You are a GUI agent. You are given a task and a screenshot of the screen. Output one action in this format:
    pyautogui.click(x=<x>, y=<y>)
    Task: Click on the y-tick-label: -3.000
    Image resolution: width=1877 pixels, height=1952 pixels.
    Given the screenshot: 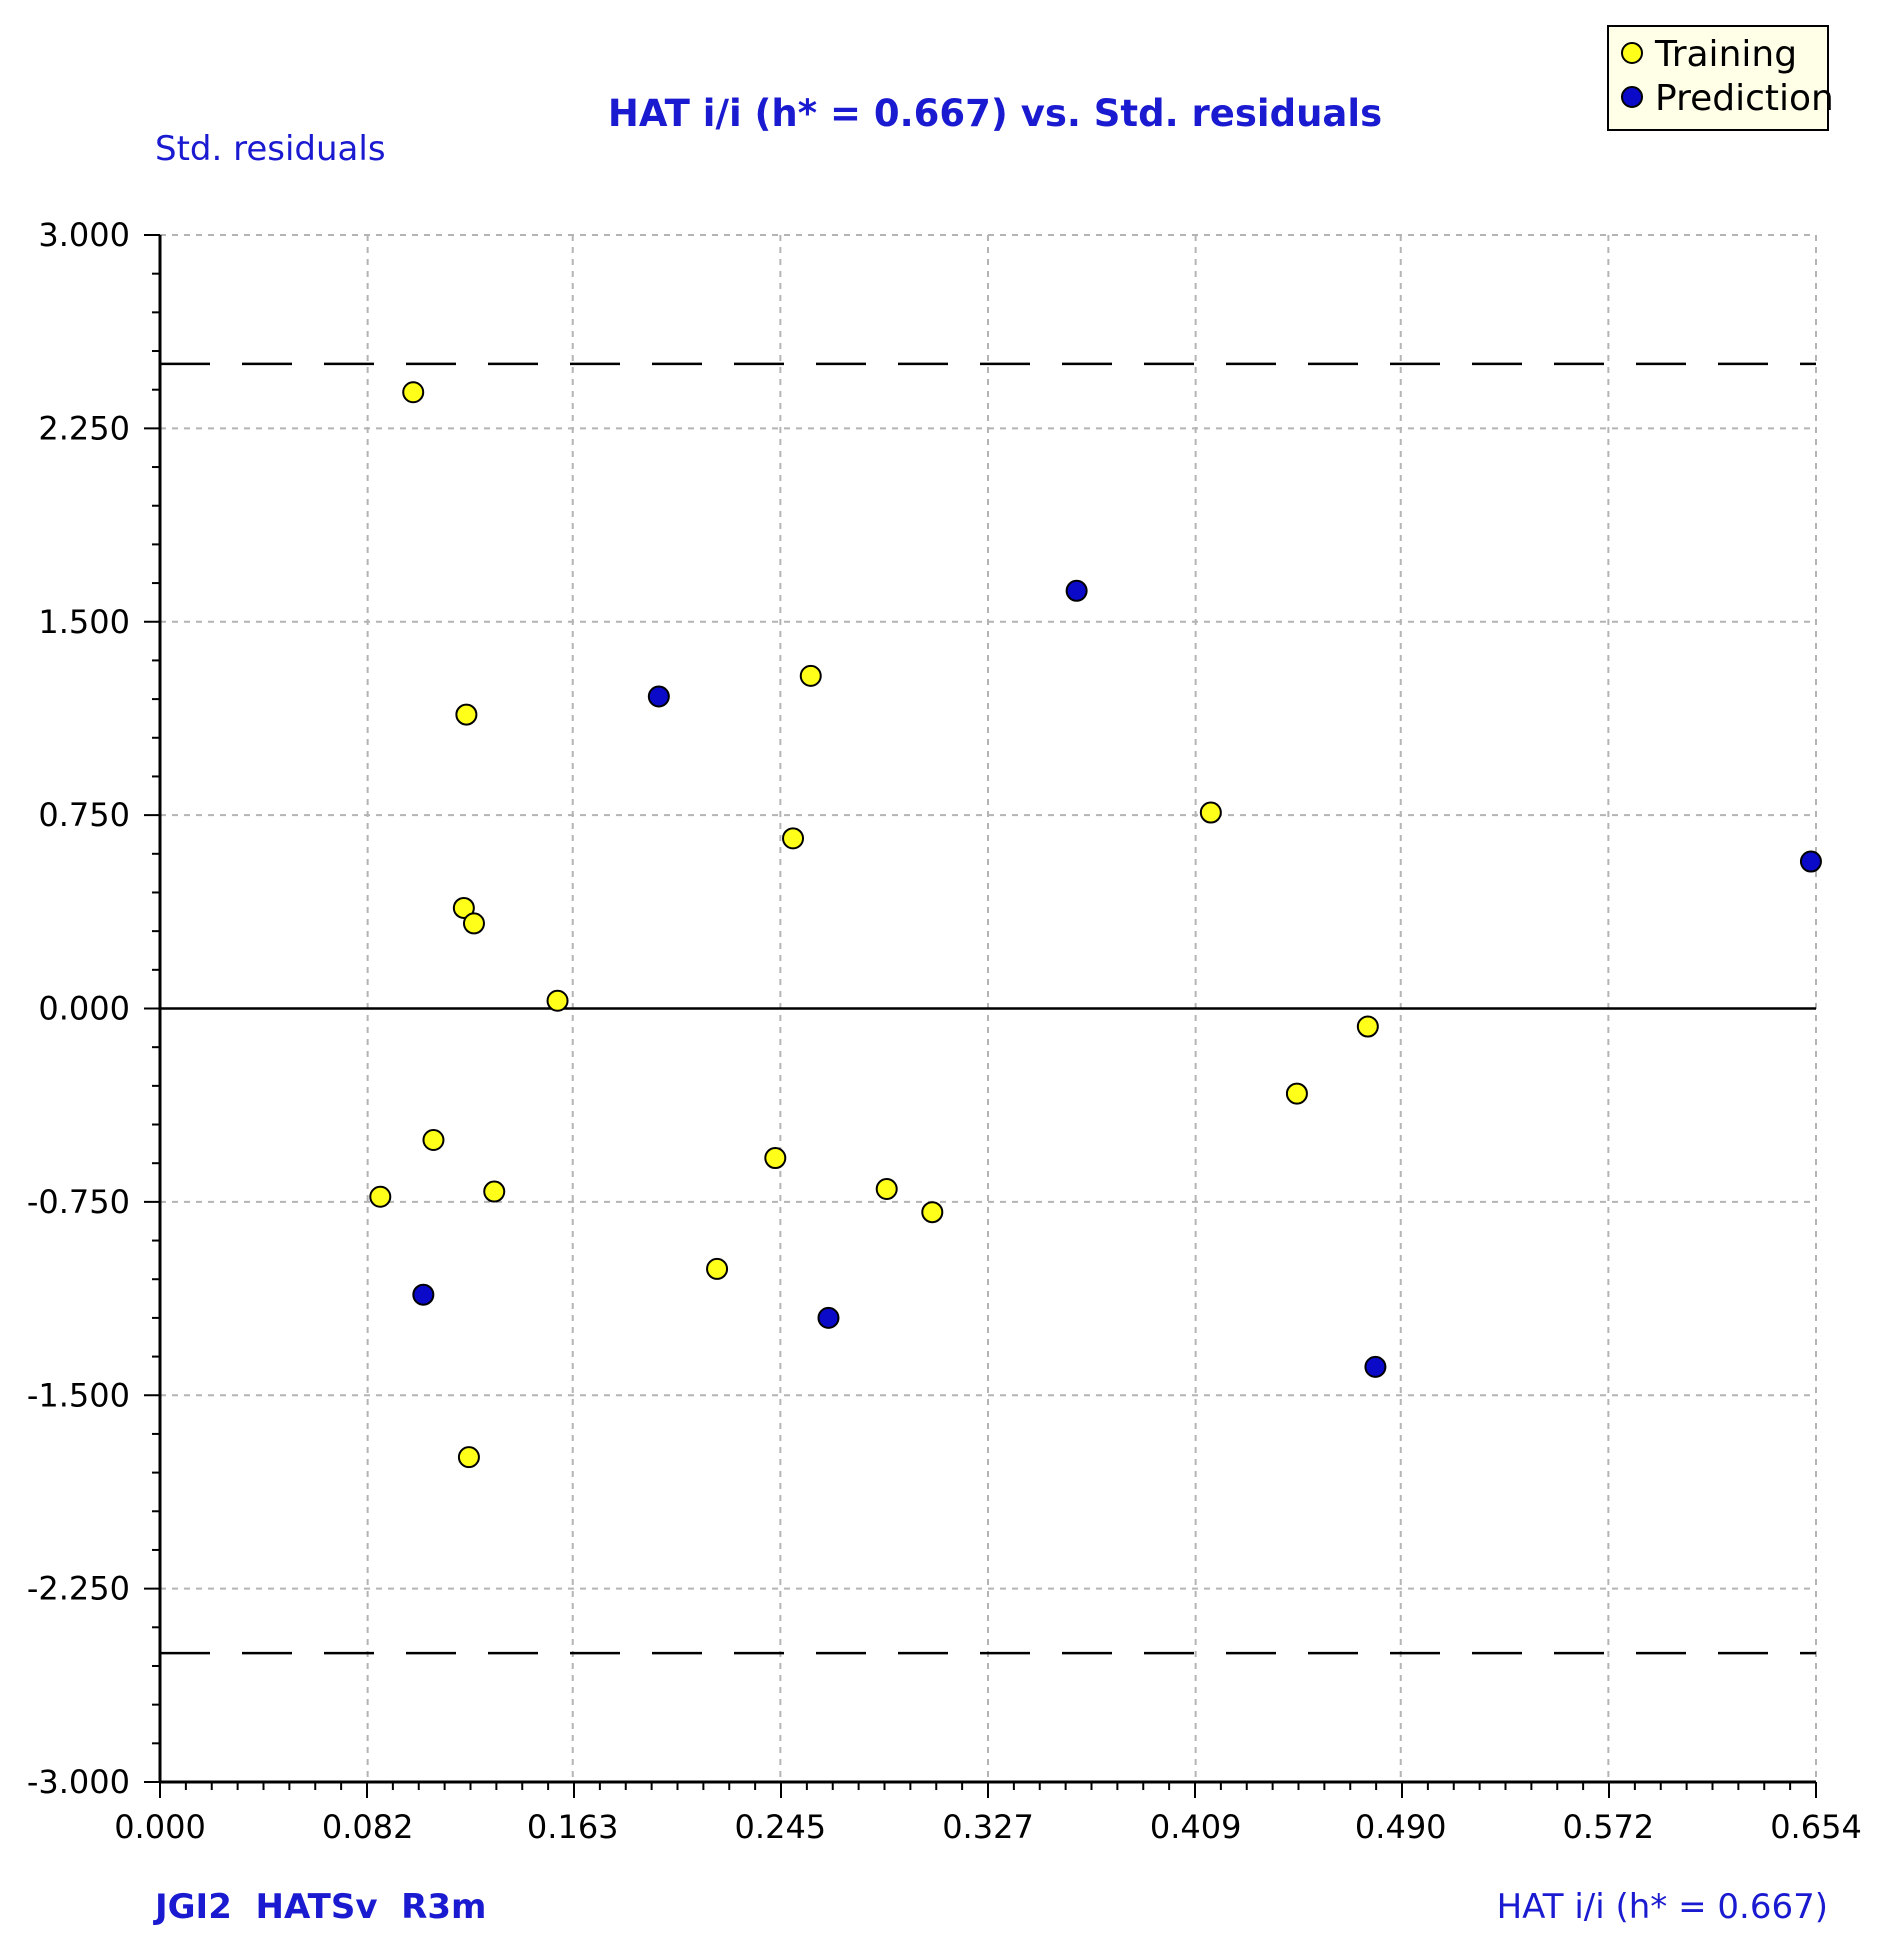 What is the action you would take?
    pyautogui.click(x=78, y=1782)
    